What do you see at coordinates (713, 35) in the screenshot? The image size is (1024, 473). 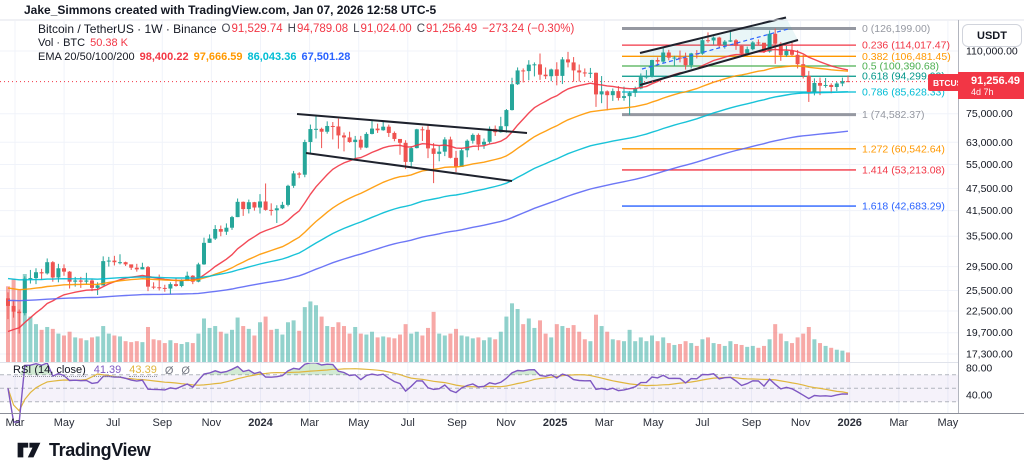 I see `channel-upper-line` at bounding box center [713, 35].